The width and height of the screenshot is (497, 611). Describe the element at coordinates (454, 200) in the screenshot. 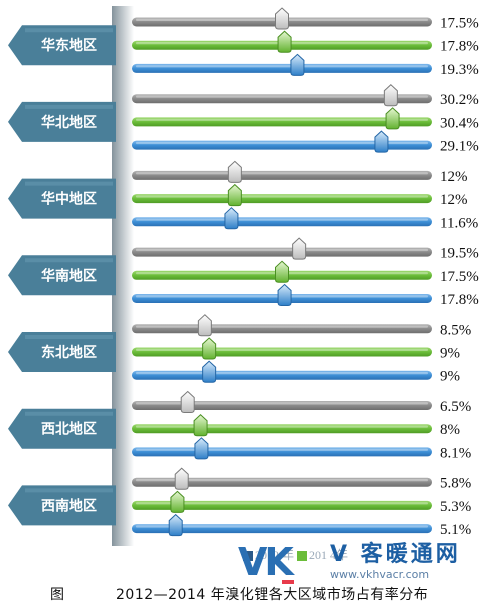

I see `region-3-2013-value-label: 12%` at that location.